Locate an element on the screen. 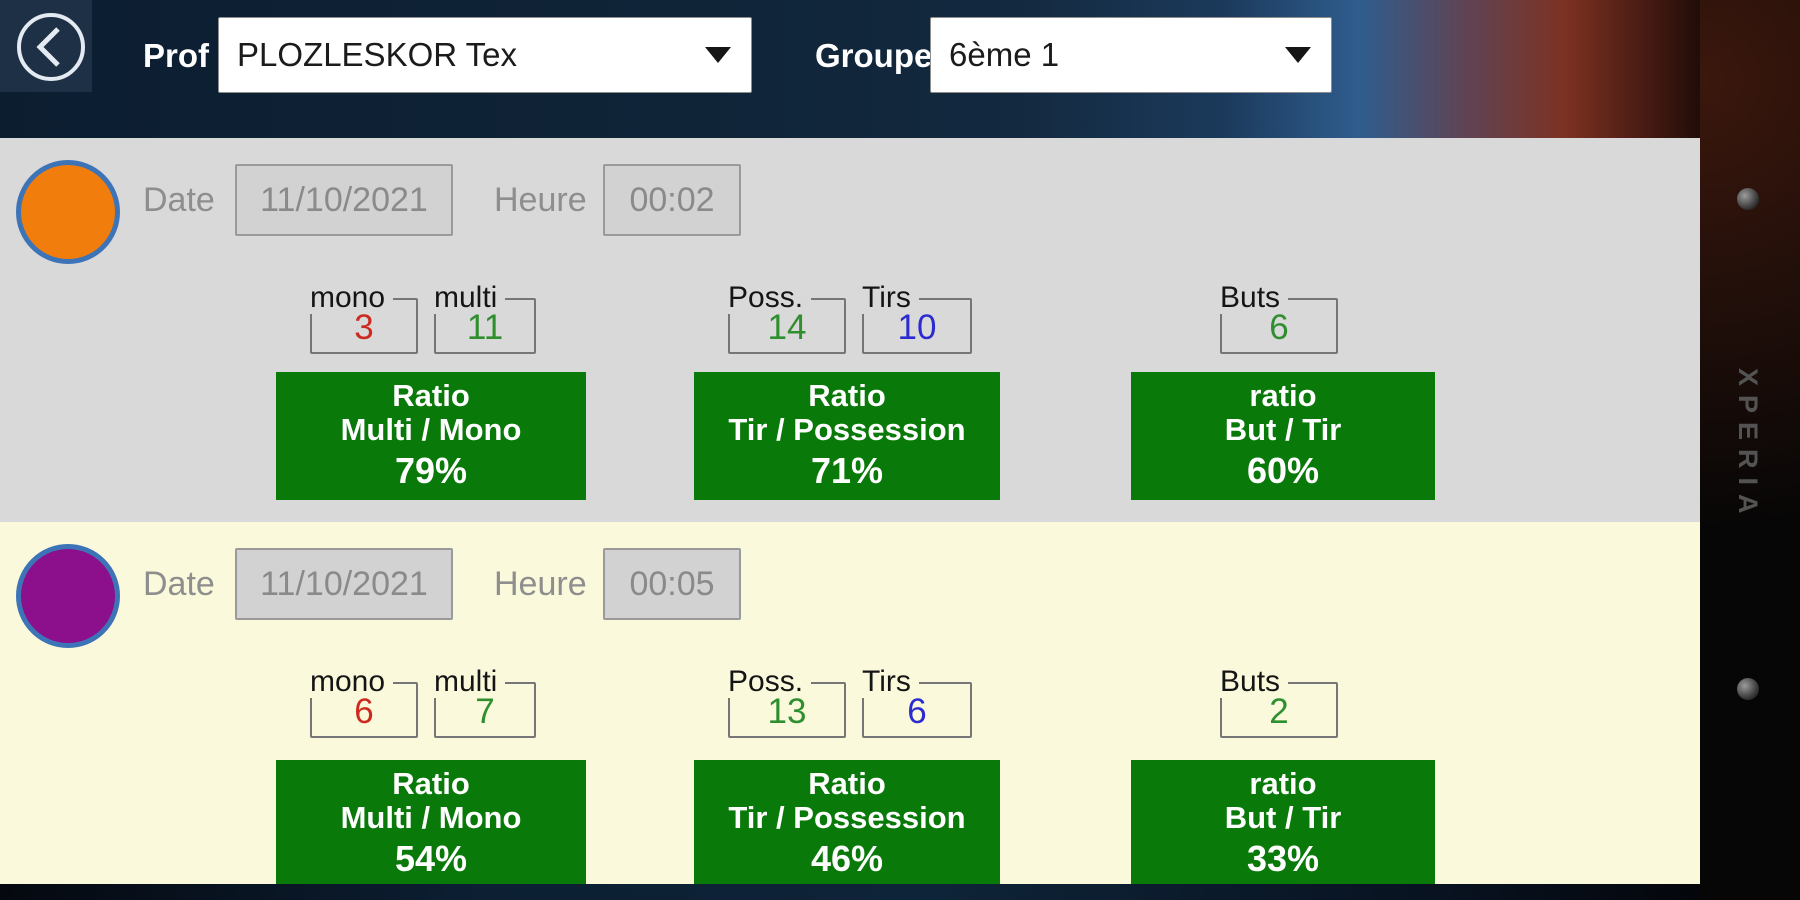  ratio-value: 54% is located at coordinates (431, 858).